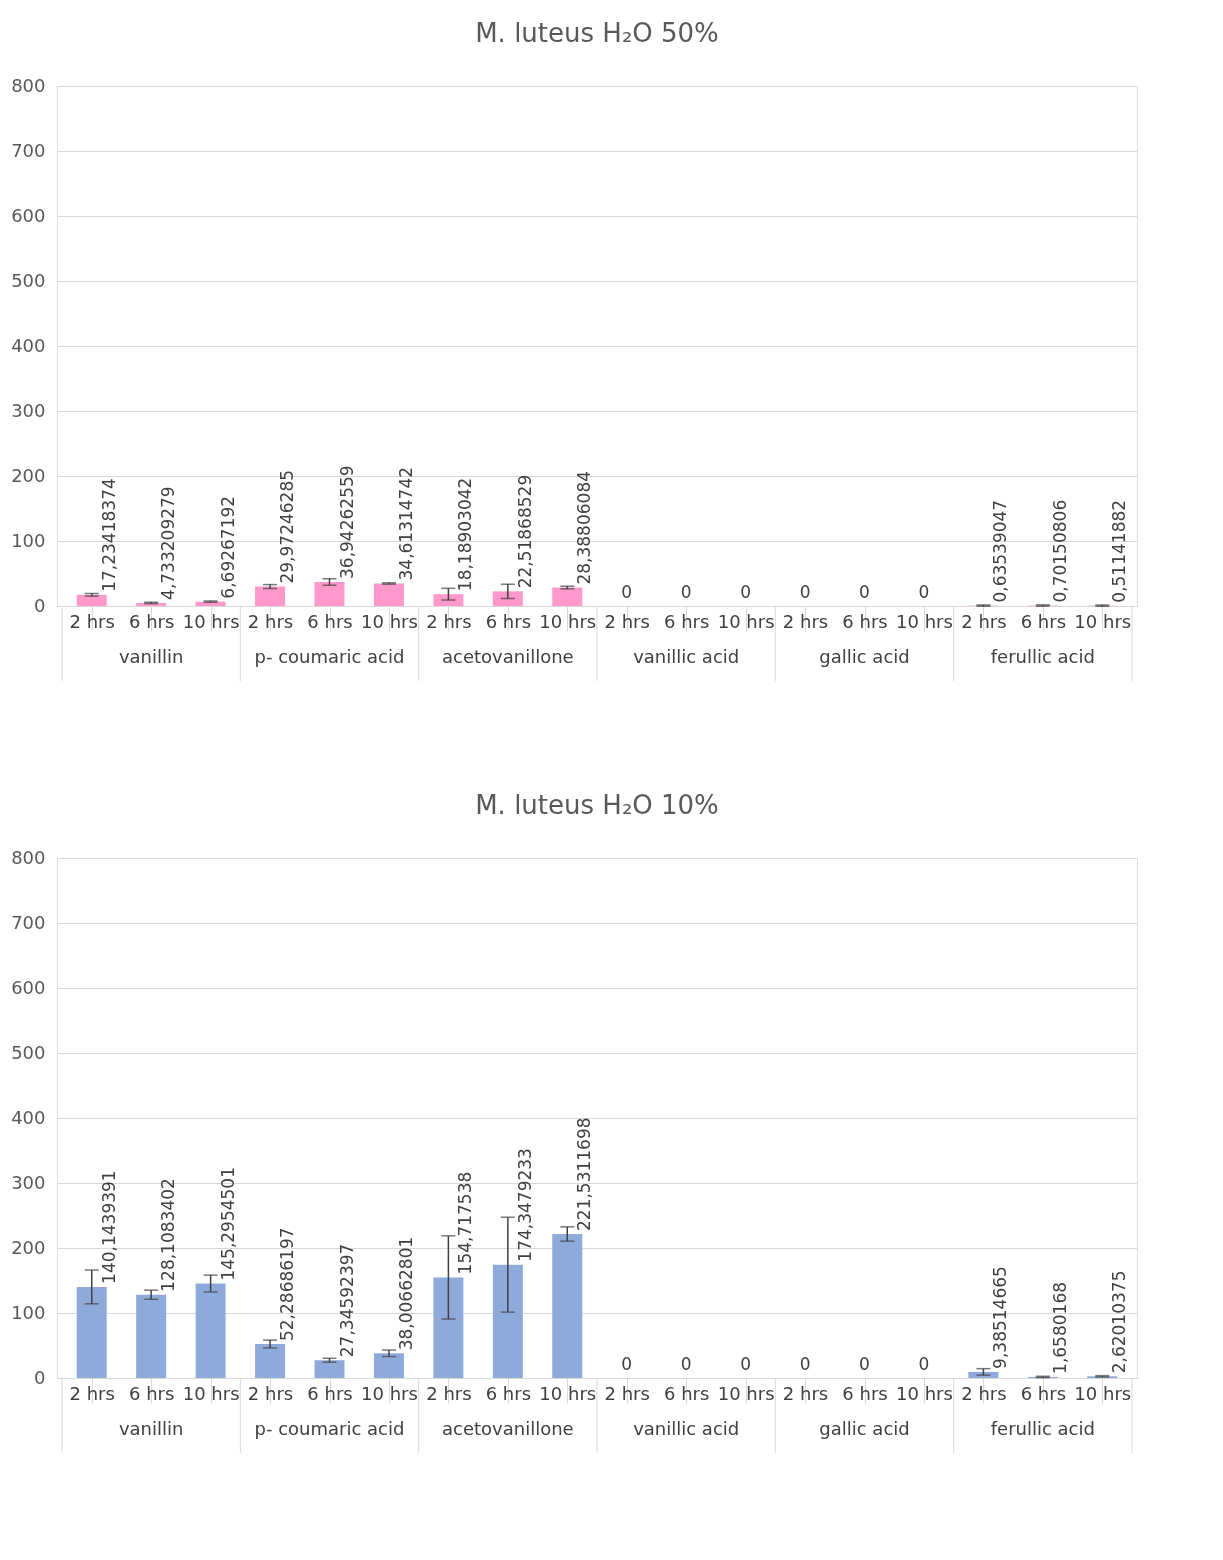  I want to click on data-label: 29,97246285, so click(287, 526).